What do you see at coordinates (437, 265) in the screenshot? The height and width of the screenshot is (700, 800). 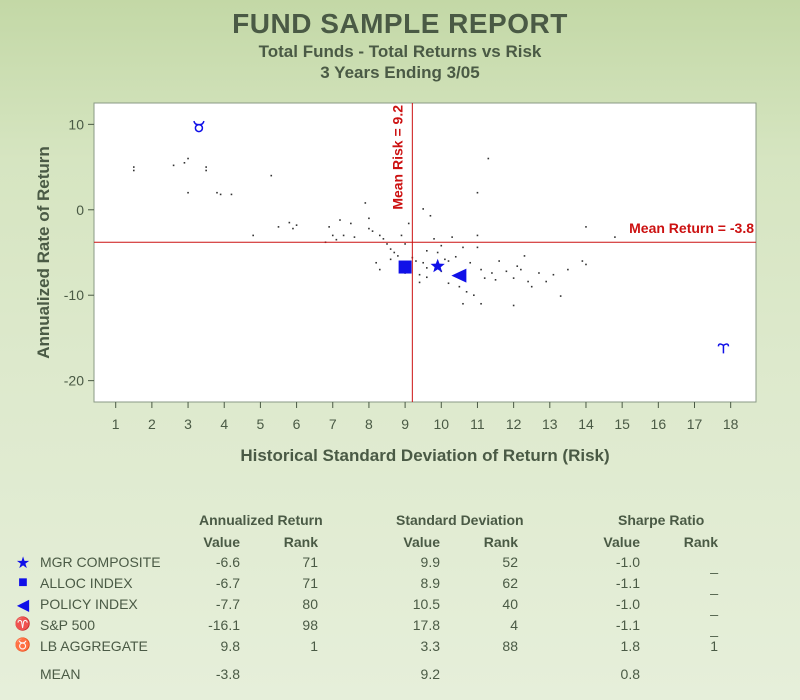 I see `mgr-composite-marker` at bounding box center [437, 265].